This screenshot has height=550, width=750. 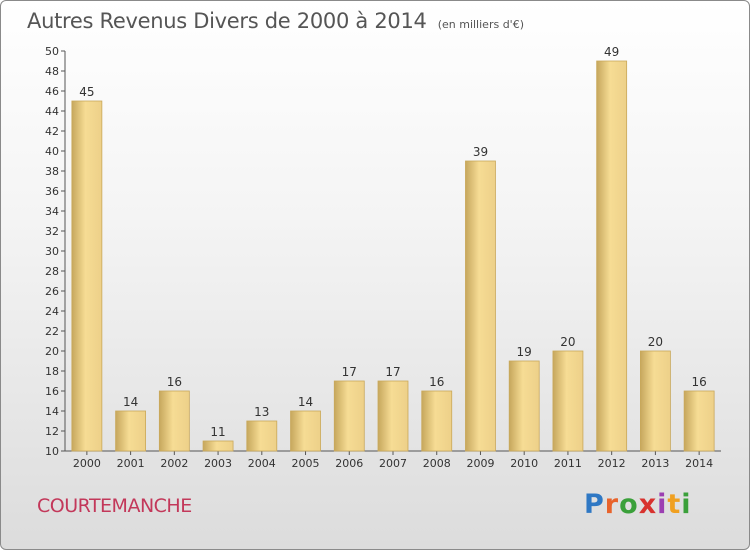 I want to click on logo-letter: x, so click(x=648, y=504).